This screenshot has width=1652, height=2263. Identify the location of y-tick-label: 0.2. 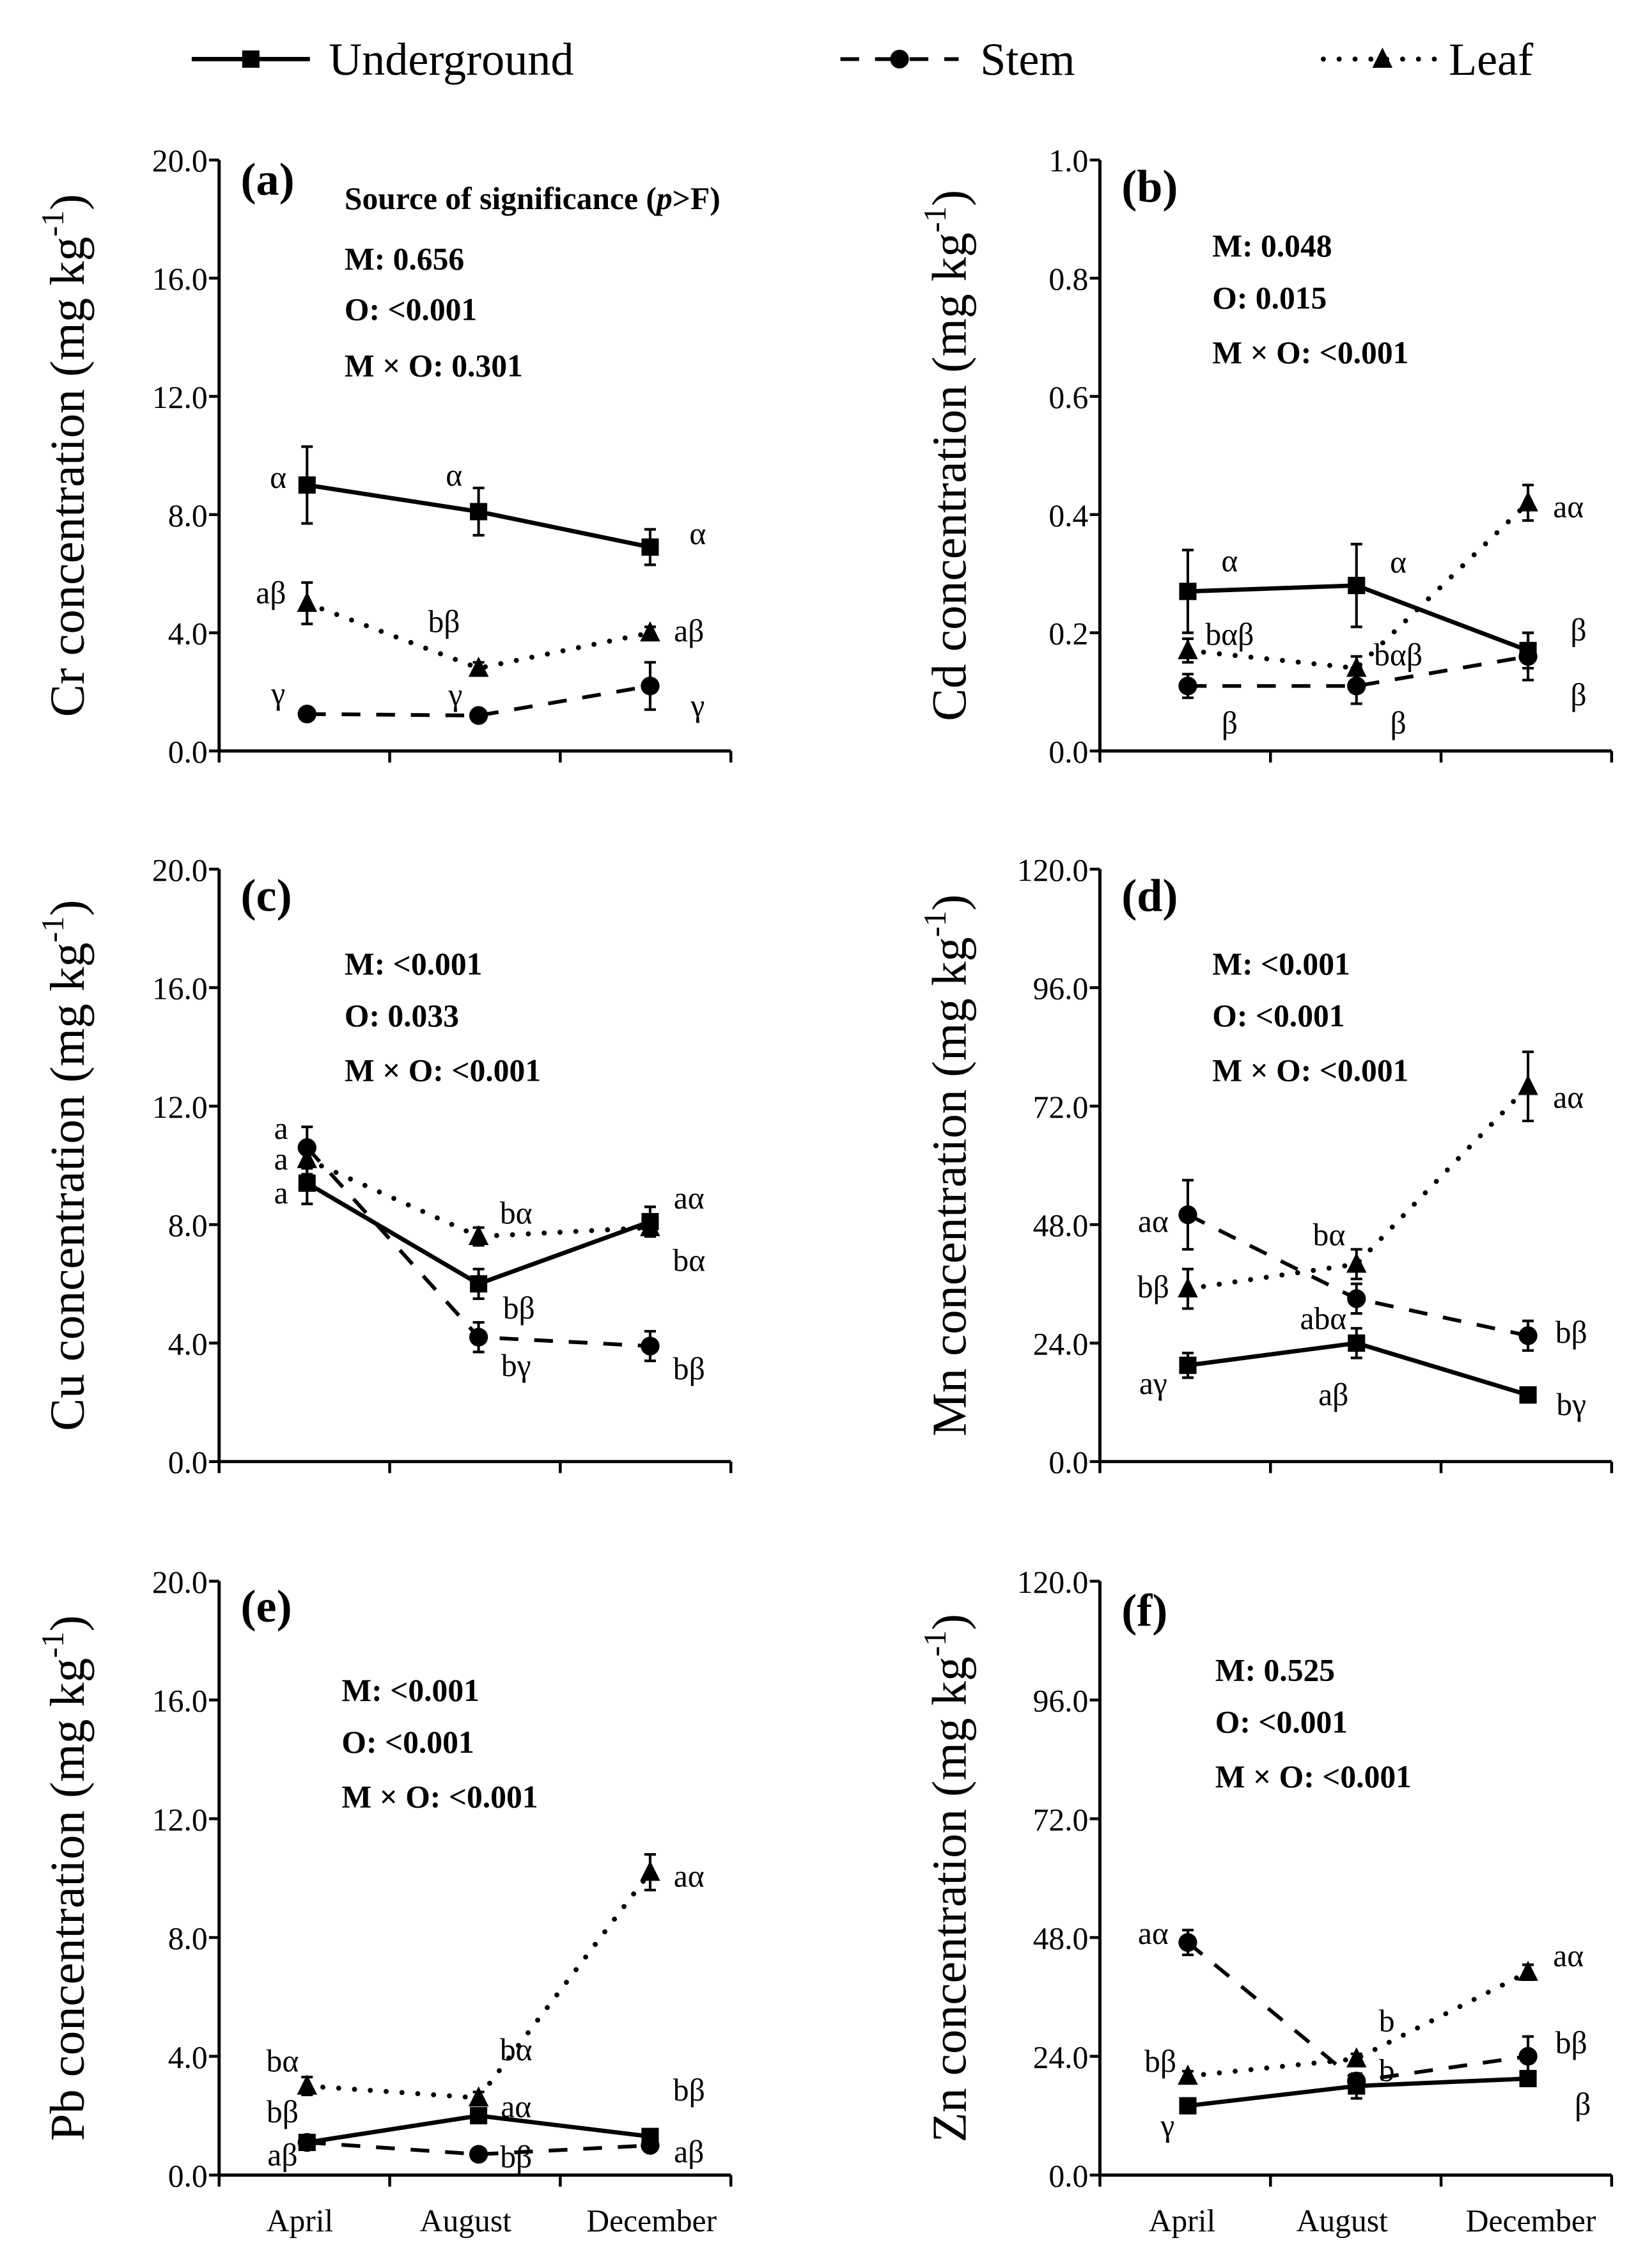
(1068, 634).